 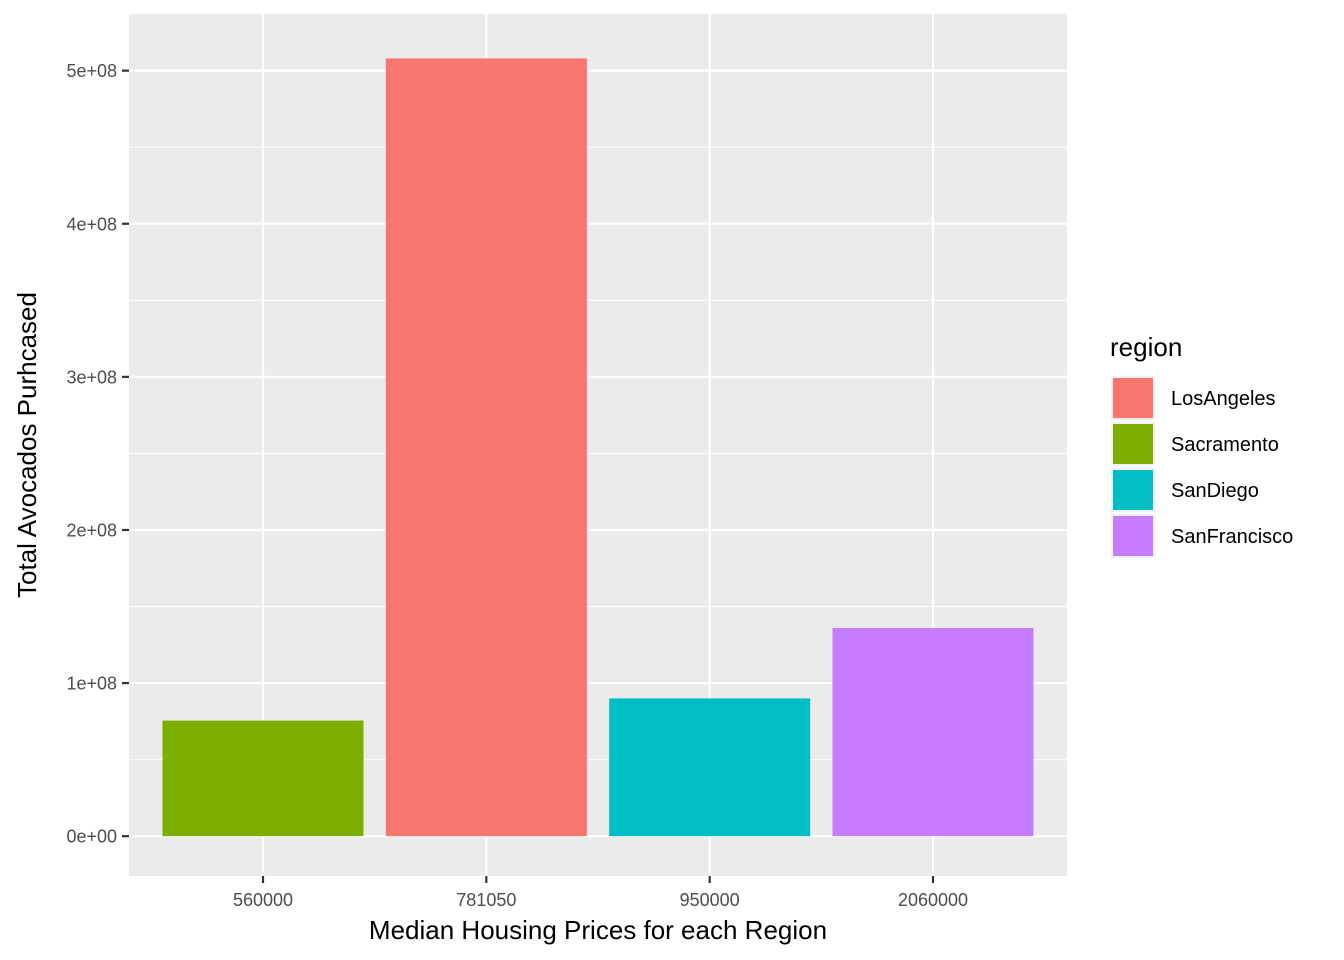 I want to click on legend-key-sandiego, so click(x=1133, y=490).